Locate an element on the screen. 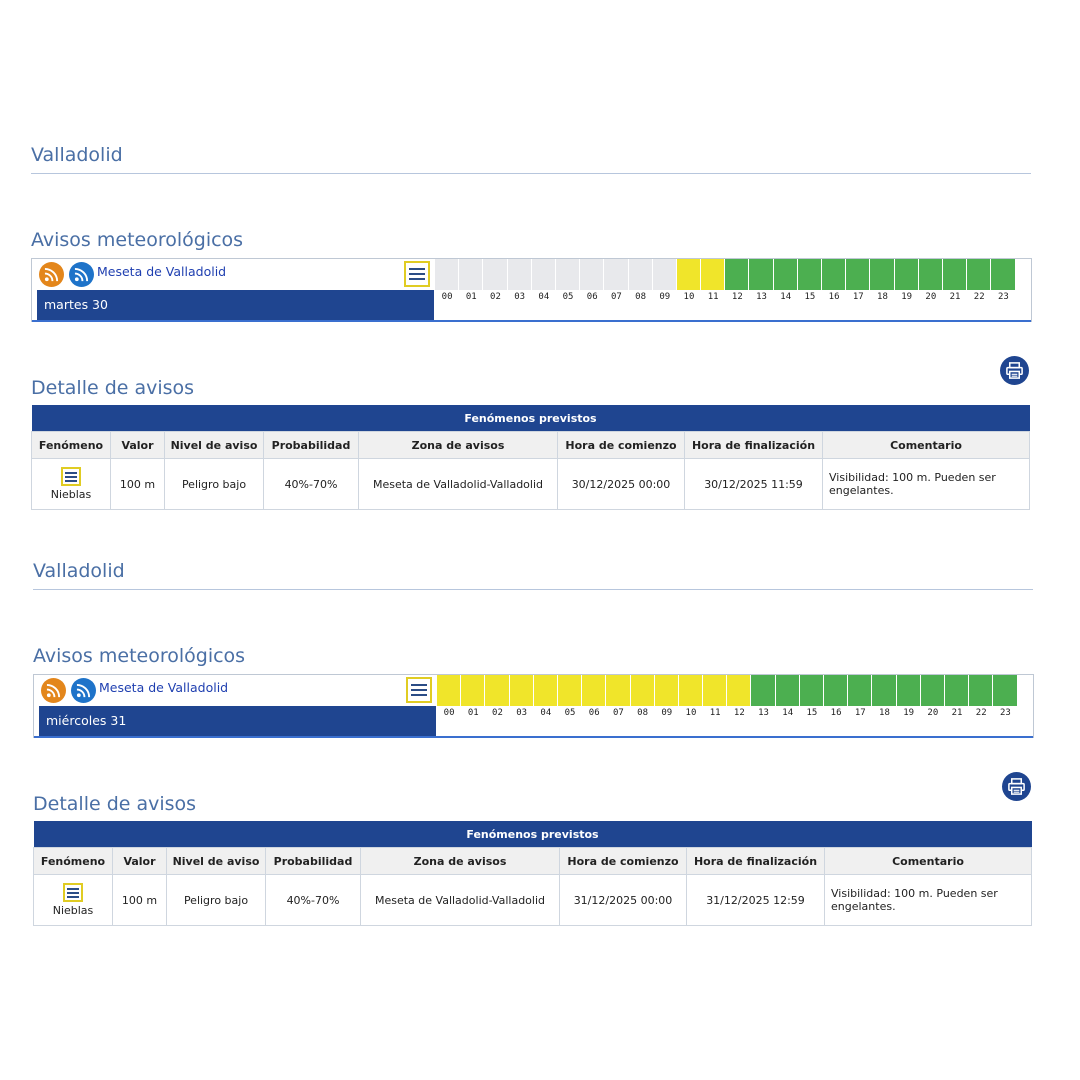 The image size is (1080, 1080). day-label: martes 30 is located at coordinates (235, 305).